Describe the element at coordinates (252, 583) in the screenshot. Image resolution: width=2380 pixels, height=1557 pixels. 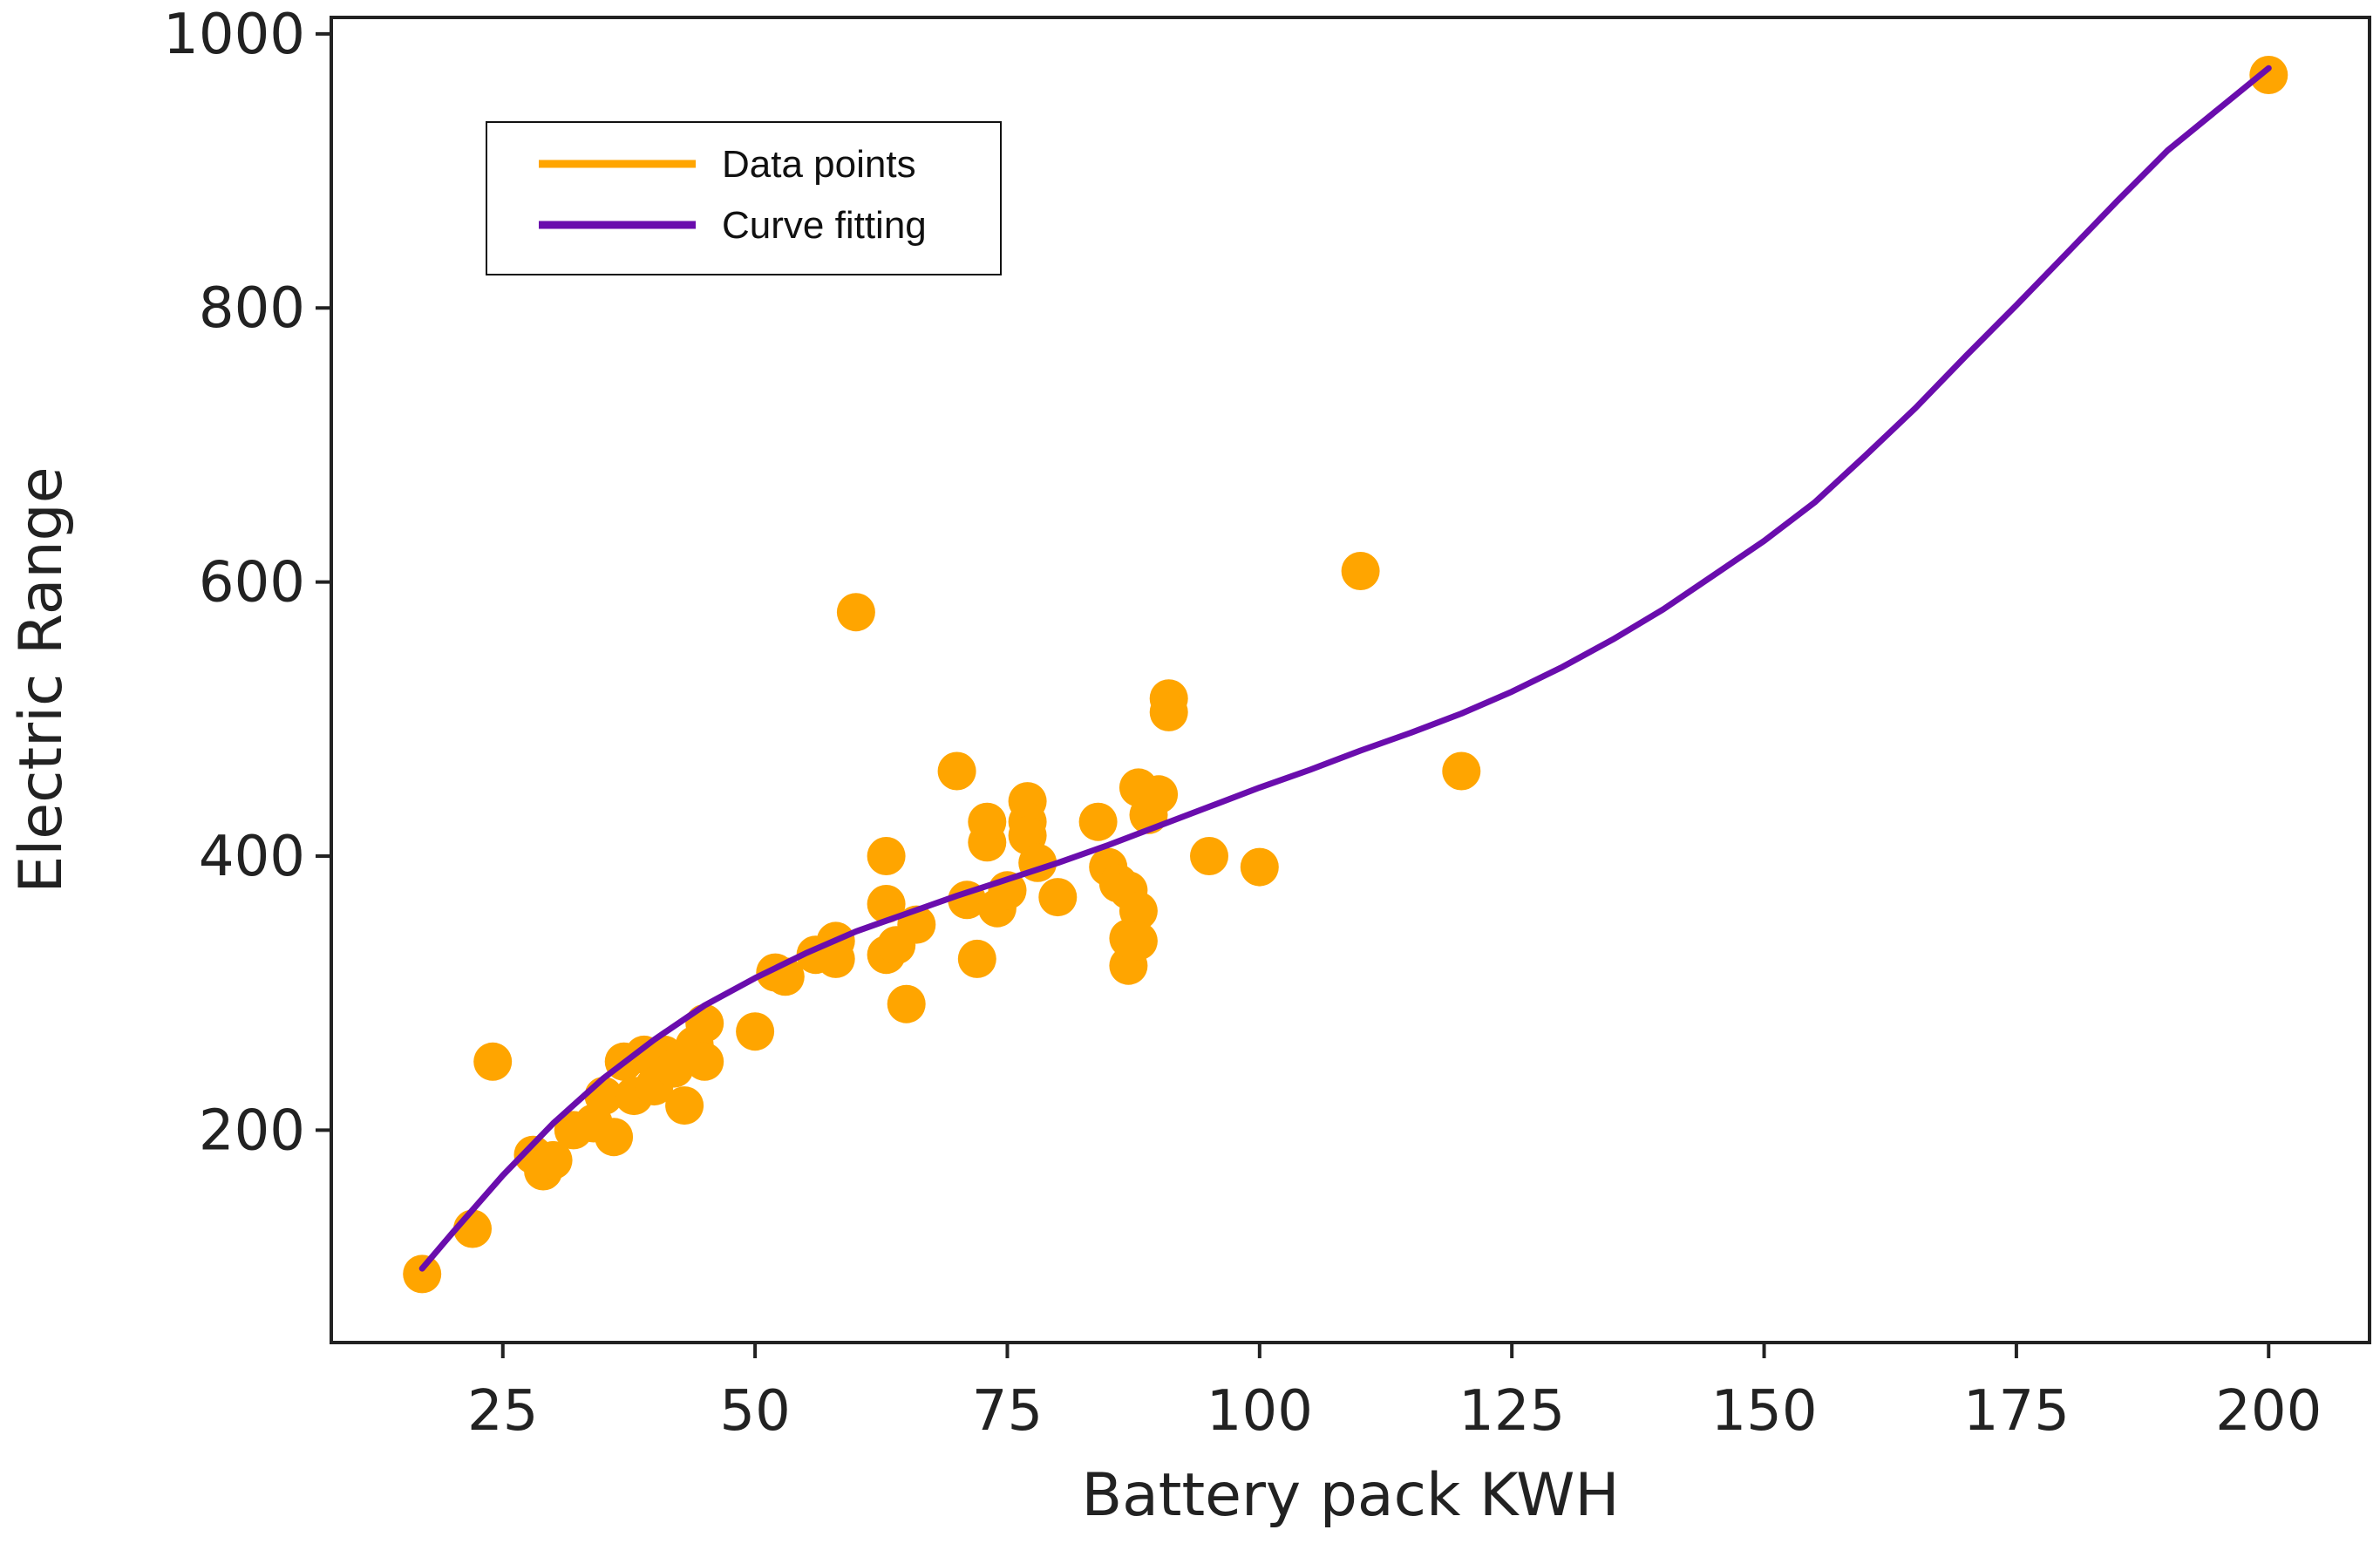
I see `y-tick-label-600: 600` at that location.